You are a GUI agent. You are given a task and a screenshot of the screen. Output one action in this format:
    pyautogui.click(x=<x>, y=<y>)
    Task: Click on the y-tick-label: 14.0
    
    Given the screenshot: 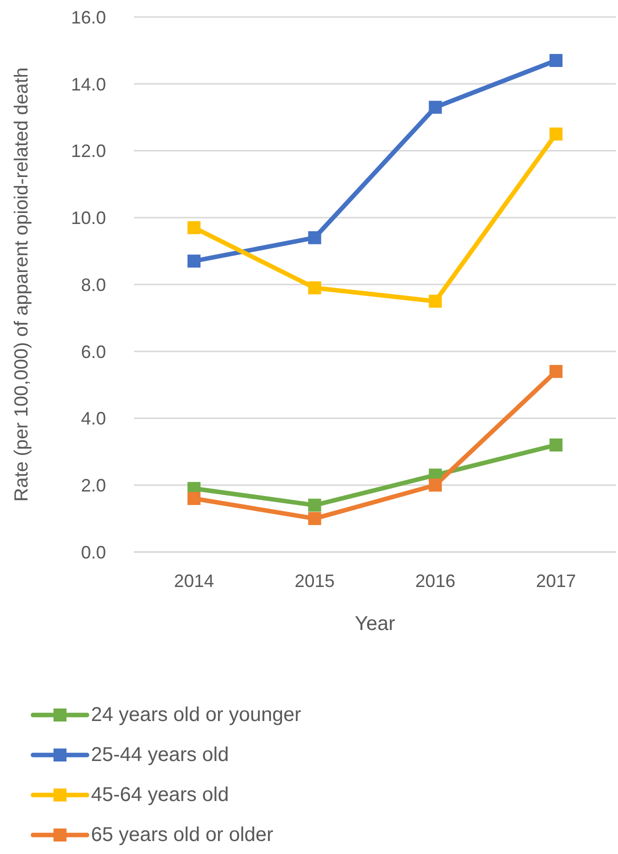 What is the action you would take?
    pyautogui.click(x=88, y=84)
    